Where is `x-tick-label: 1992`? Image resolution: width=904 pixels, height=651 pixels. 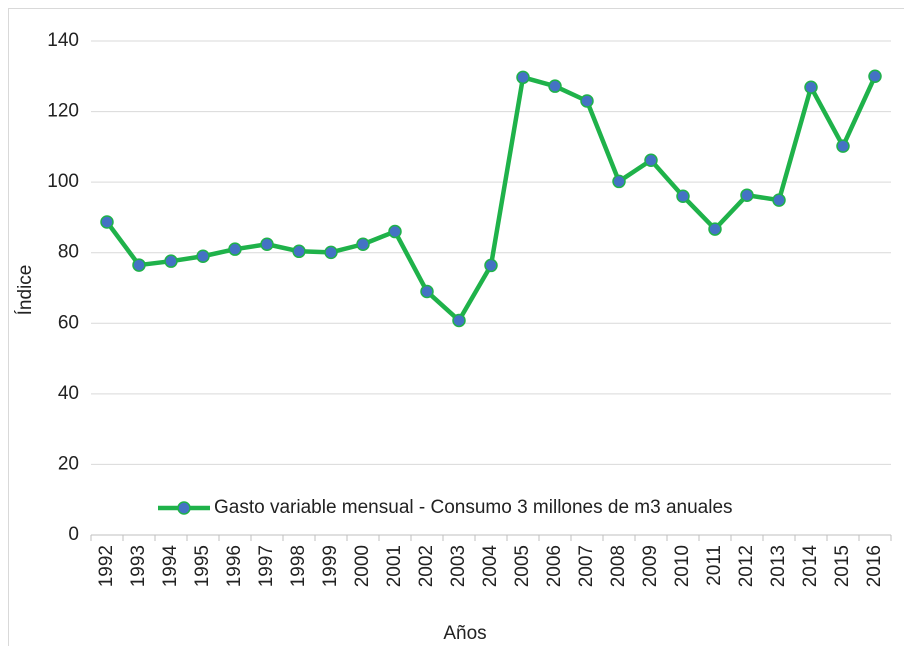 x-tick-label: 1992 is located at coordinates (106, 566).